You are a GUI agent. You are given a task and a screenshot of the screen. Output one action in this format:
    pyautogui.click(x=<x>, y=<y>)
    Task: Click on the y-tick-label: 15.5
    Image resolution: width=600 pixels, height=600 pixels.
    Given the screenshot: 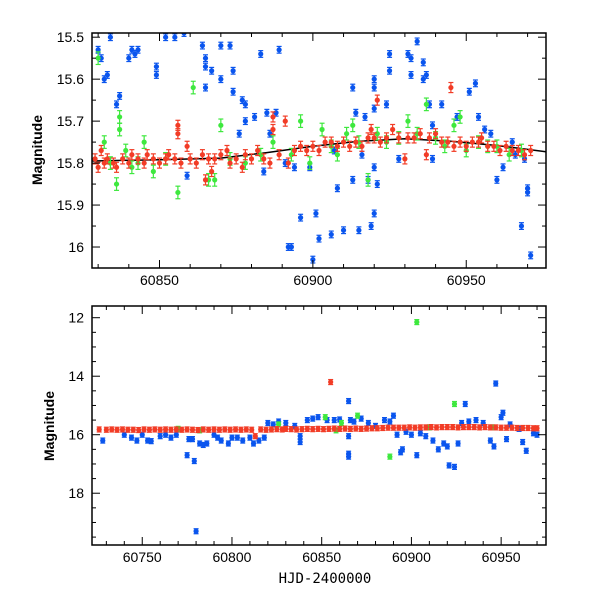 What is the action you would take?
    pyautogui.click(x=70, y=37)
    